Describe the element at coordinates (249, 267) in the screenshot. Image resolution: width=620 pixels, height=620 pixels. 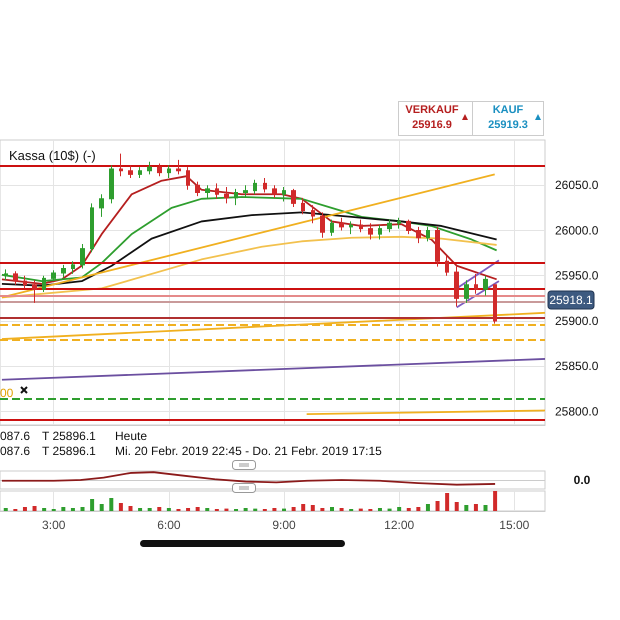
I see `line-series` at that location.